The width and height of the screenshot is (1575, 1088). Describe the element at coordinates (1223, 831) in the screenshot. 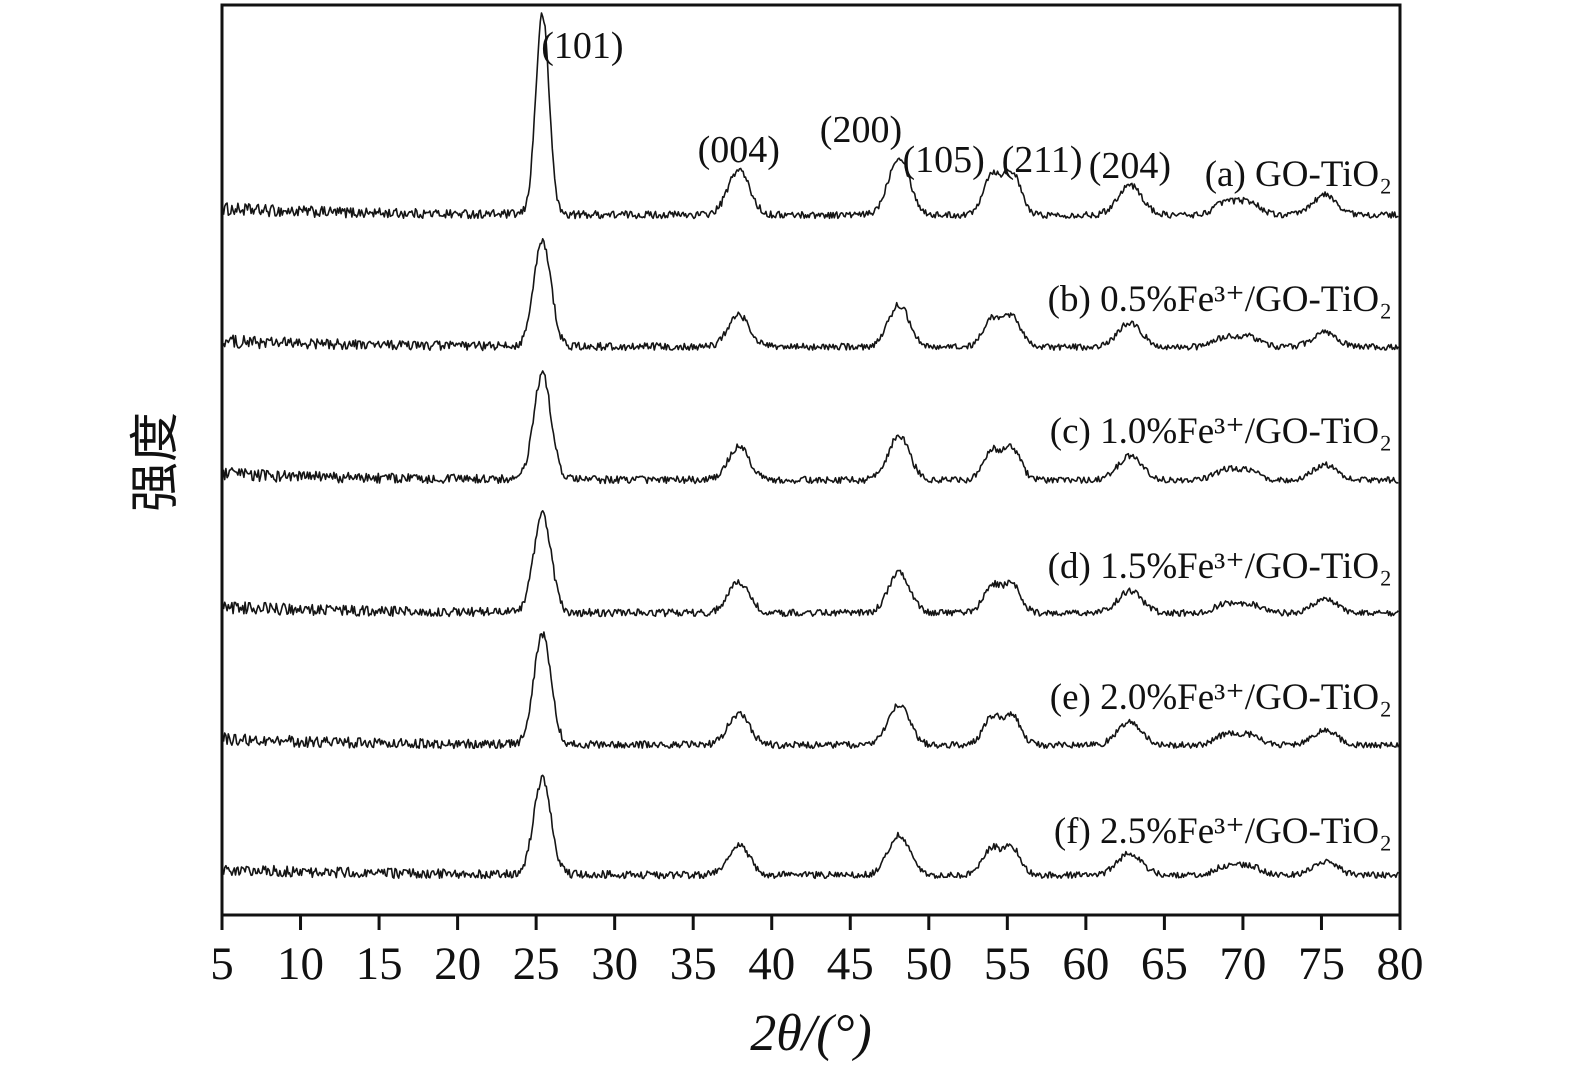

I see `series-label: (f) 2.5%Fe³⁺/GO-TiO₂` at that location.